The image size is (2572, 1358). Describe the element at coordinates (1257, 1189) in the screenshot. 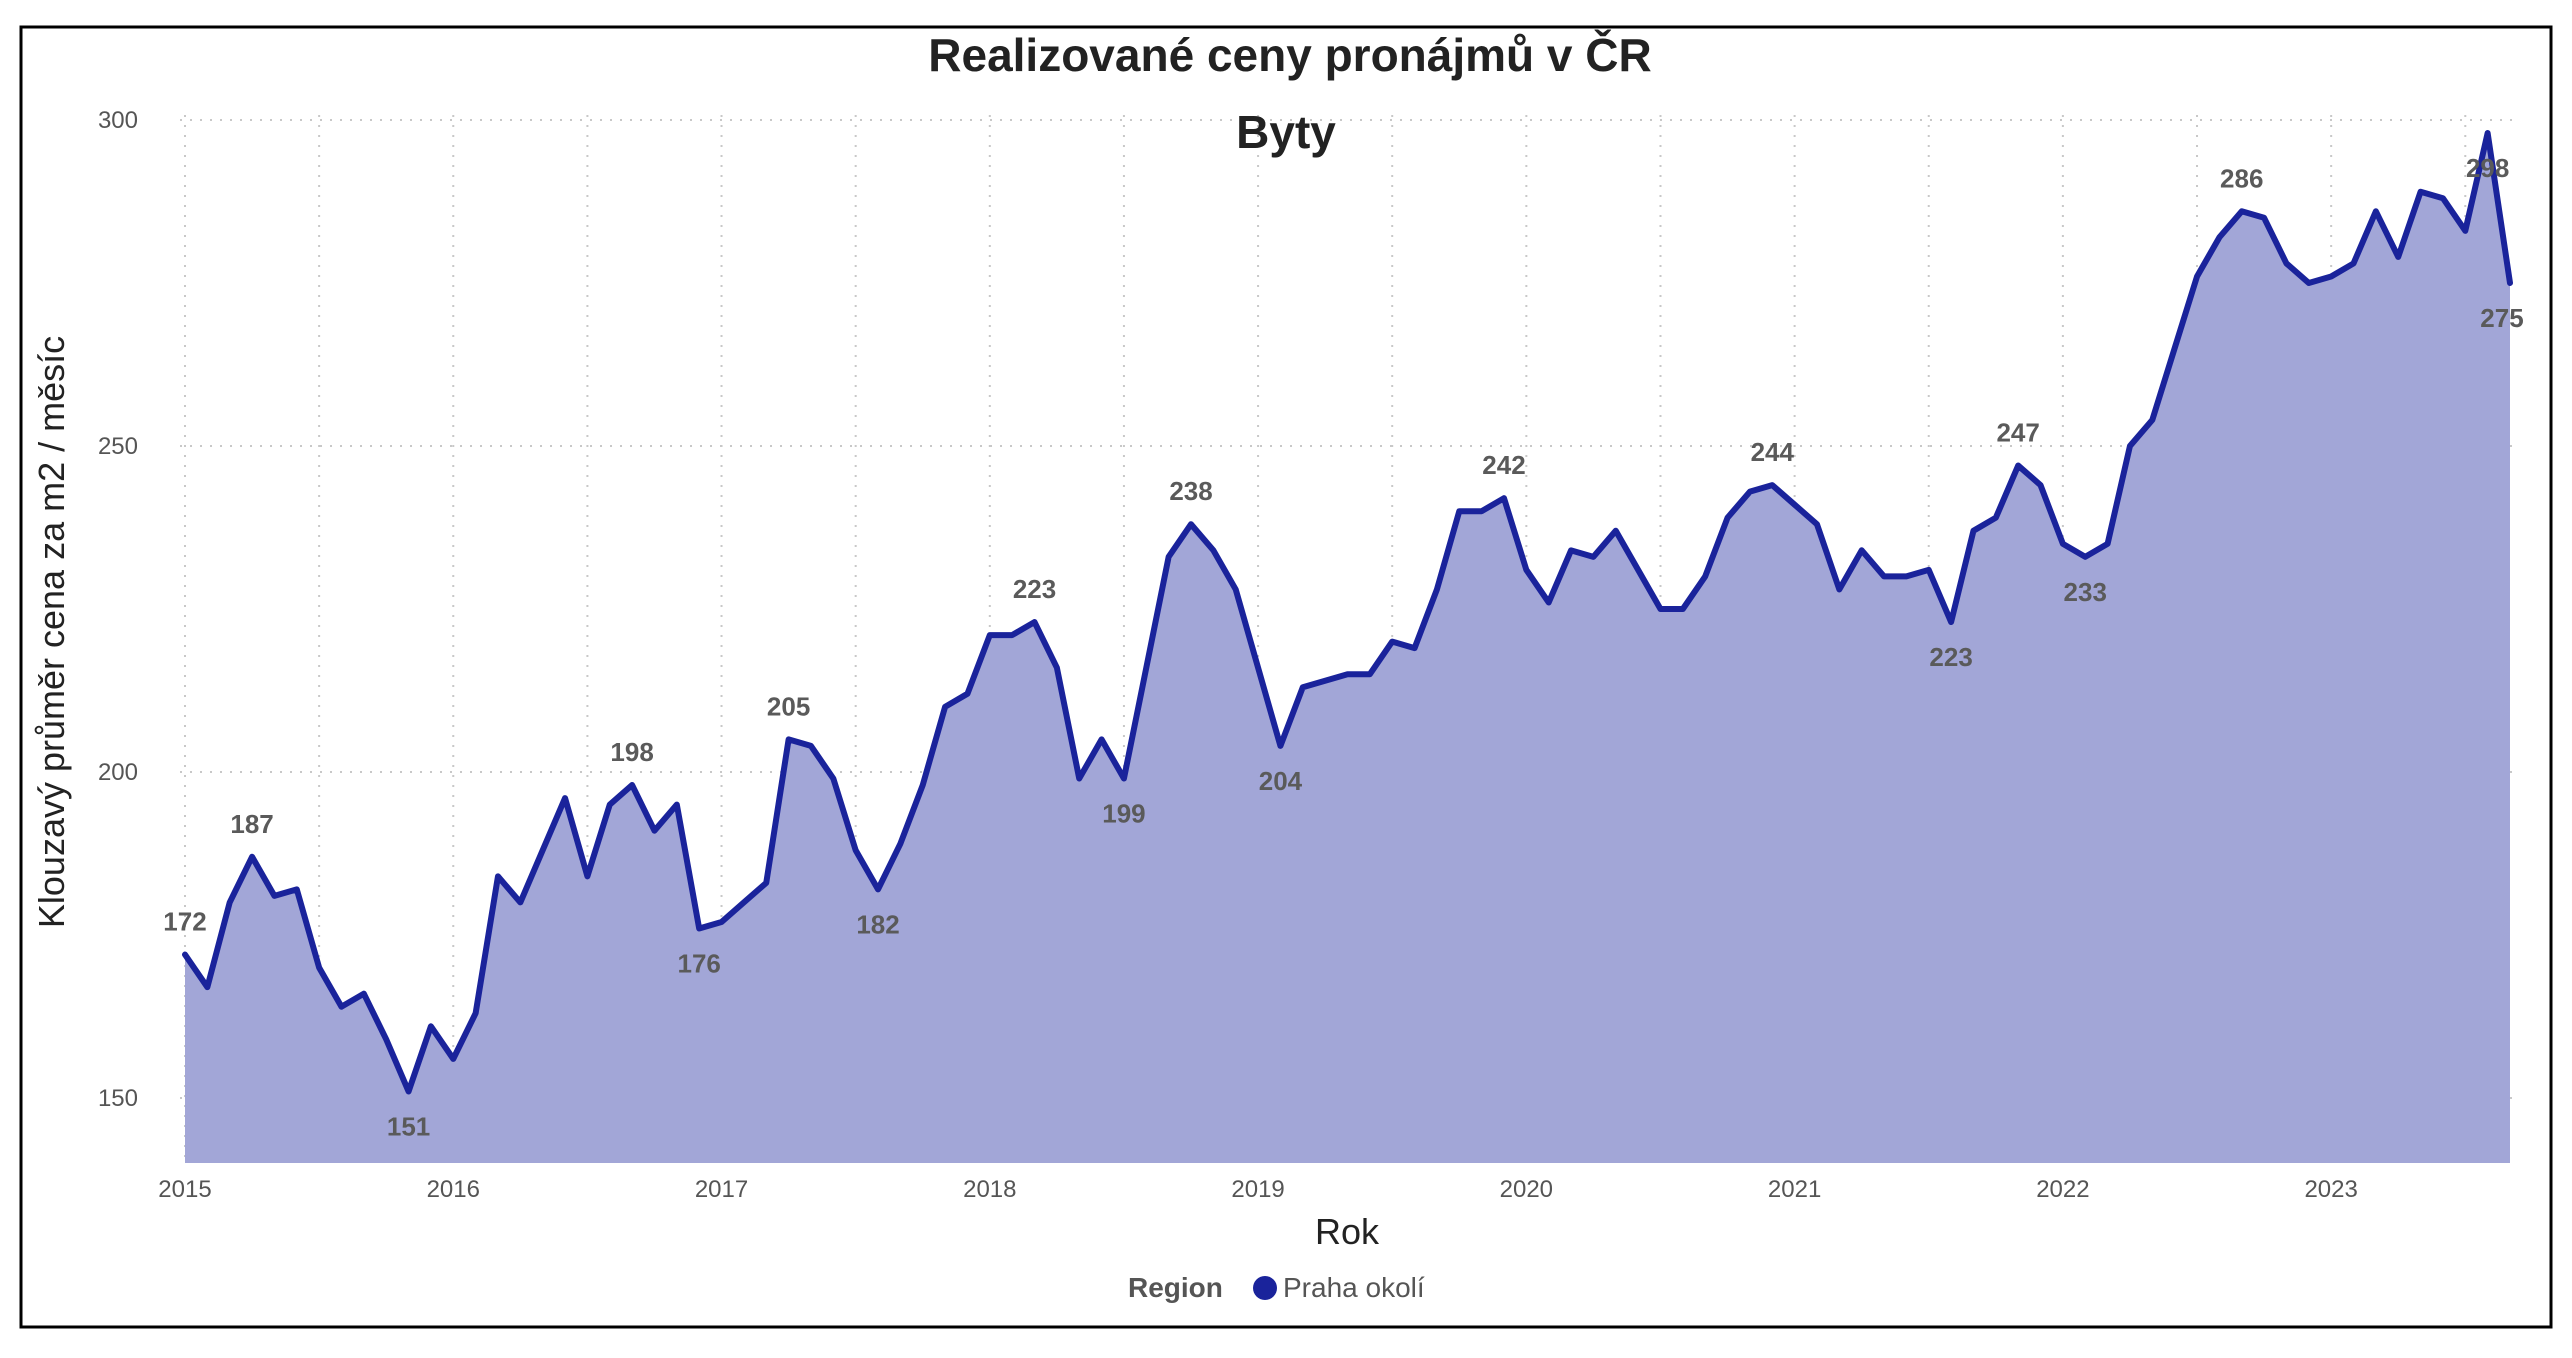

I see `x-tick-label: 2019` at that location.